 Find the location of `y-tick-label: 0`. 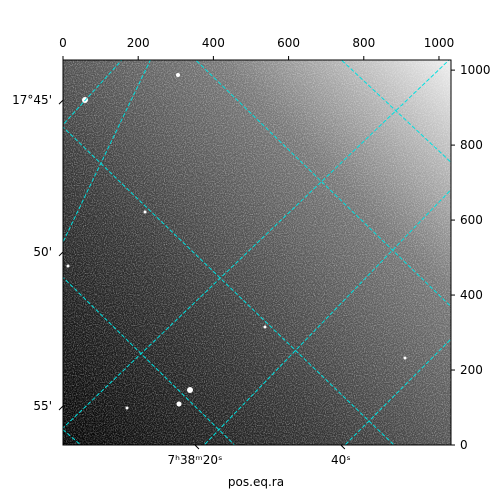

y-tick-label: 0 is located at coordinates (464, 445).